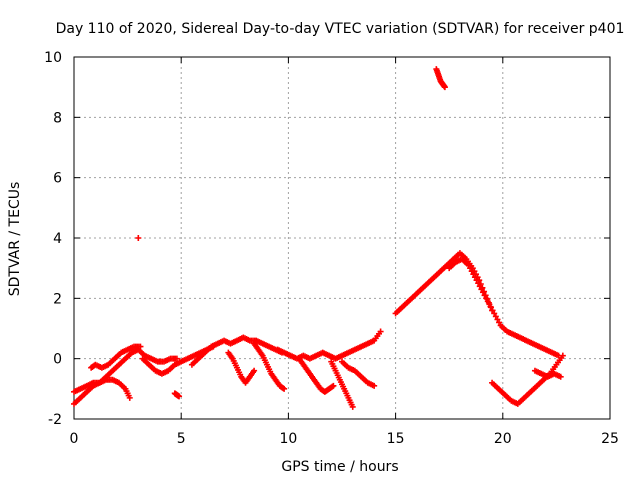  Describe the element at coordinates (57, 179) in the screenshot. I see `y-tick-label: 6` at that location.